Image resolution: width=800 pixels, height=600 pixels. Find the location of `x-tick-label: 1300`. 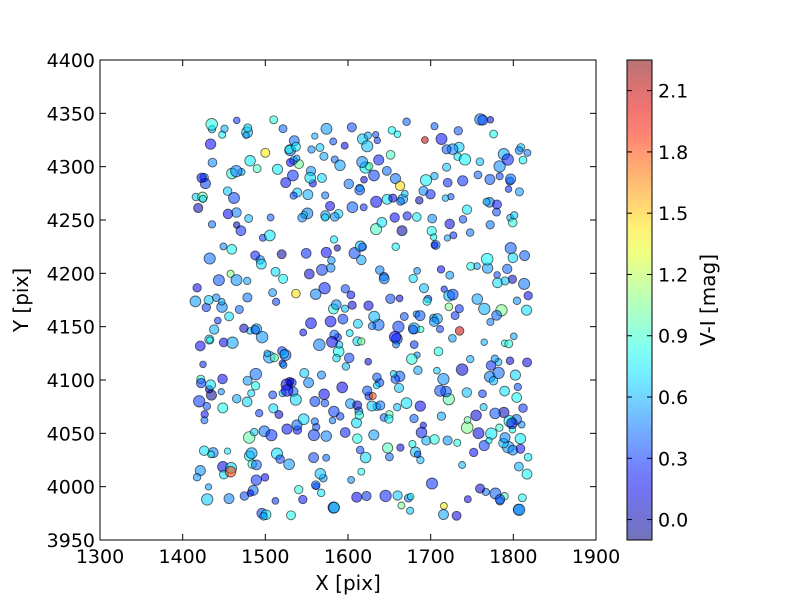

x-tick-label: 1300 is located at coordinates (100, 557).